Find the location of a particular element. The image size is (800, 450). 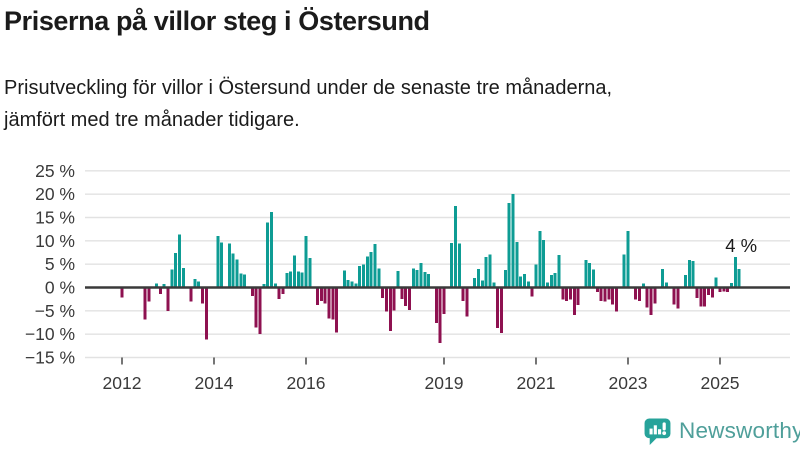

y-tick-label: 25 % is located at coordinates (55, 171).